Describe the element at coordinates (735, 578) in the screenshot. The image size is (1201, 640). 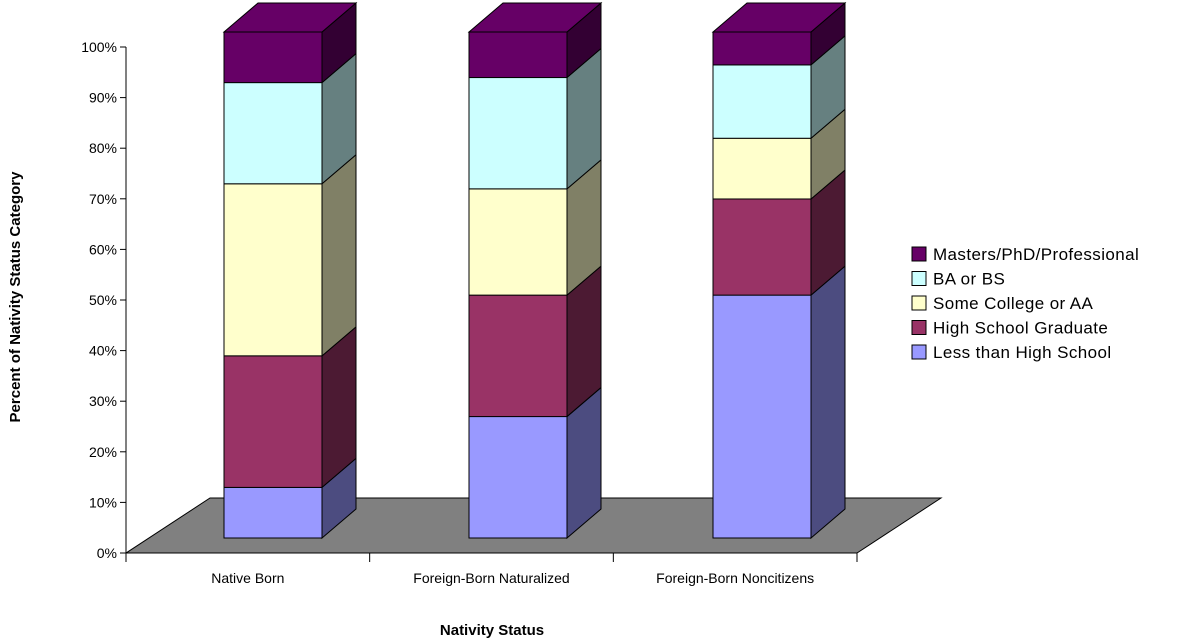
I see `x-tick-label: Foreign-Born Noncitizens` at that location.